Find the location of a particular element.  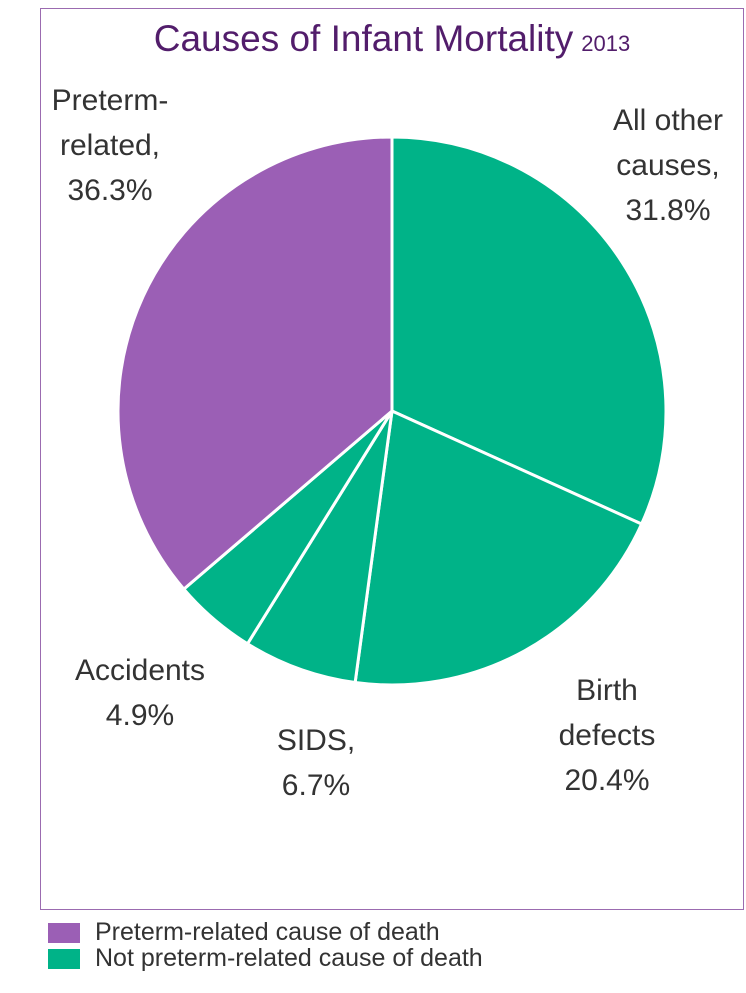

slice-value: 36.3% is located at coordinates (110, 190).